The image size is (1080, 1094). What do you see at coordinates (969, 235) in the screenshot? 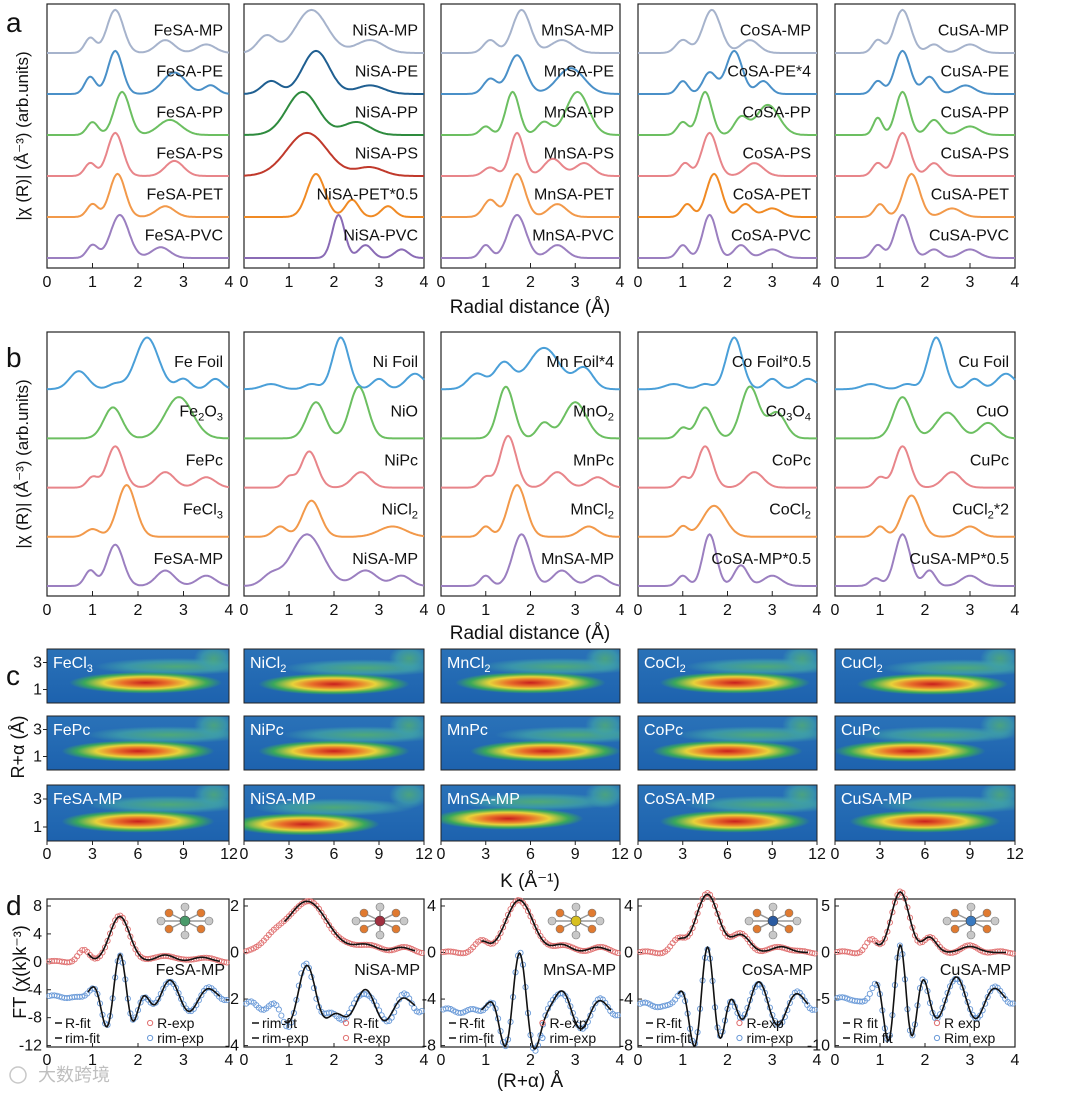
I see `curve-label: CuSA-PVC` at bounding box center [969, 235].